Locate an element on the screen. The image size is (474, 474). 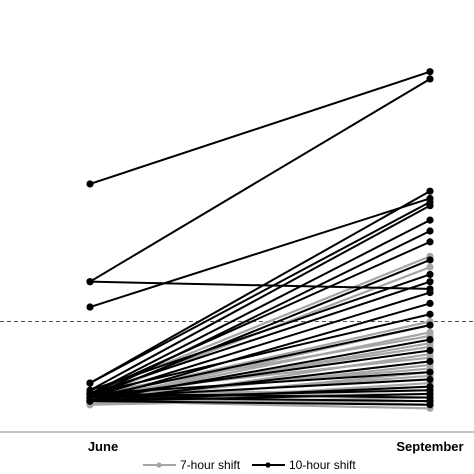
legend: 7-hour shift 10-hour shift is located at coordinates (249, 465).